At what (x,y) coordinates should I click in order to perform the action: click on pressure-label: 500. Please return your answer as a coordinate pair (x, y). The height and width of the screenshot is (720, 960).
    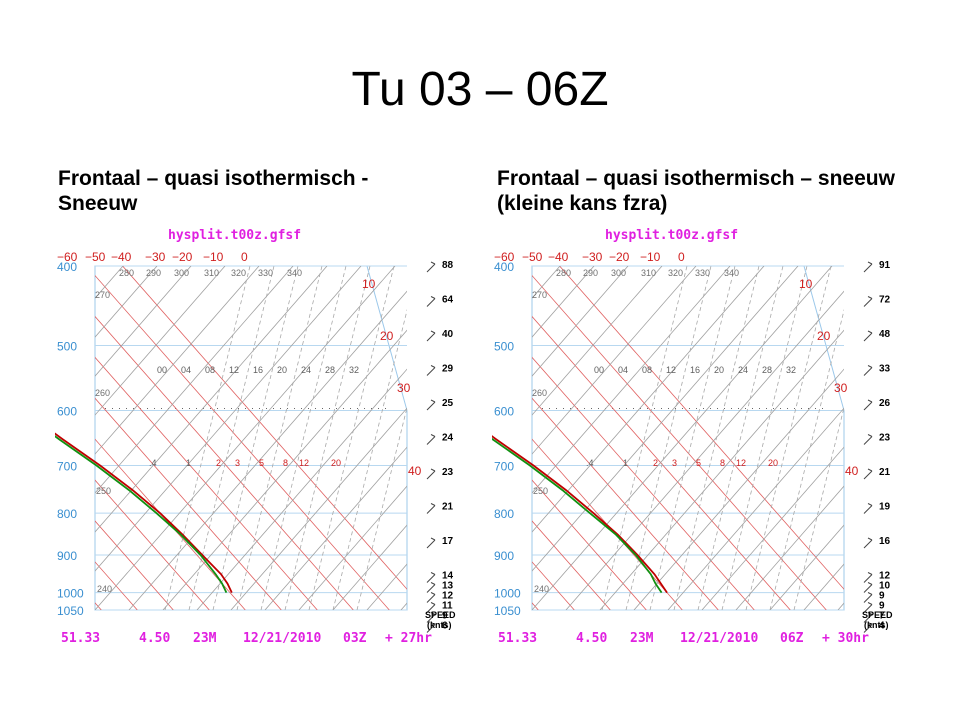
    Looking at the image, I should click on (67, 347).